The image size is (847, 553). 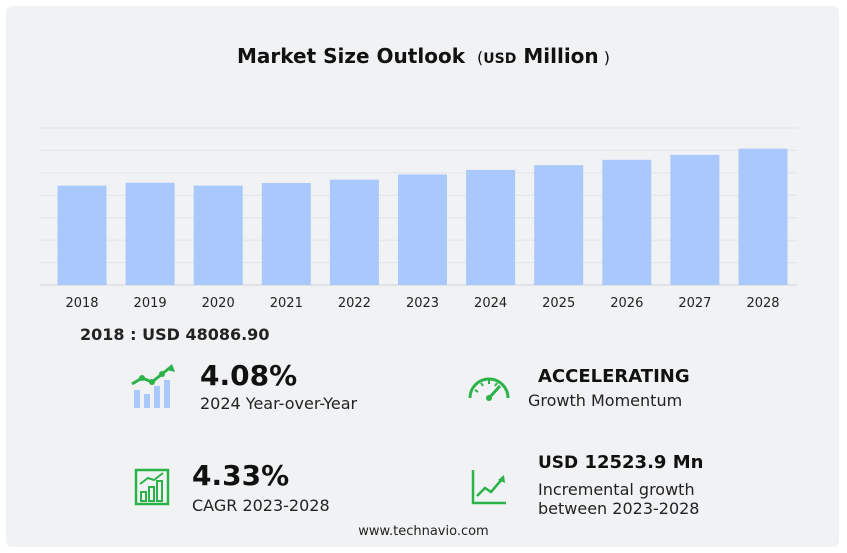 What do you see at coordinates (490, 303) in the screenshot?
I see `x-tick-label: 2024` at bounding box center [490, 303].